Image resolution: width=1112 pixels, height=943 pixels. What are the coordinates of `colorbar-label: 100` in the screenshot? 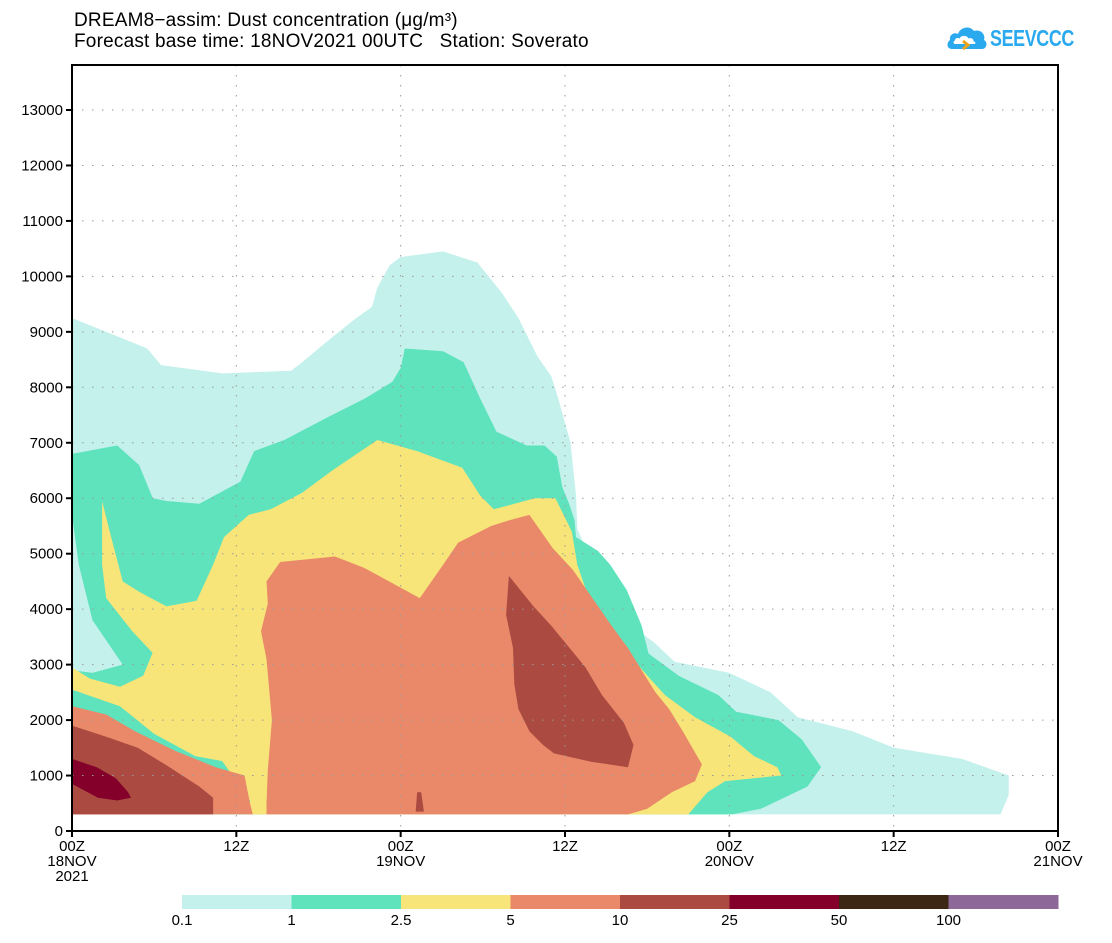 It's located at (948, 920).